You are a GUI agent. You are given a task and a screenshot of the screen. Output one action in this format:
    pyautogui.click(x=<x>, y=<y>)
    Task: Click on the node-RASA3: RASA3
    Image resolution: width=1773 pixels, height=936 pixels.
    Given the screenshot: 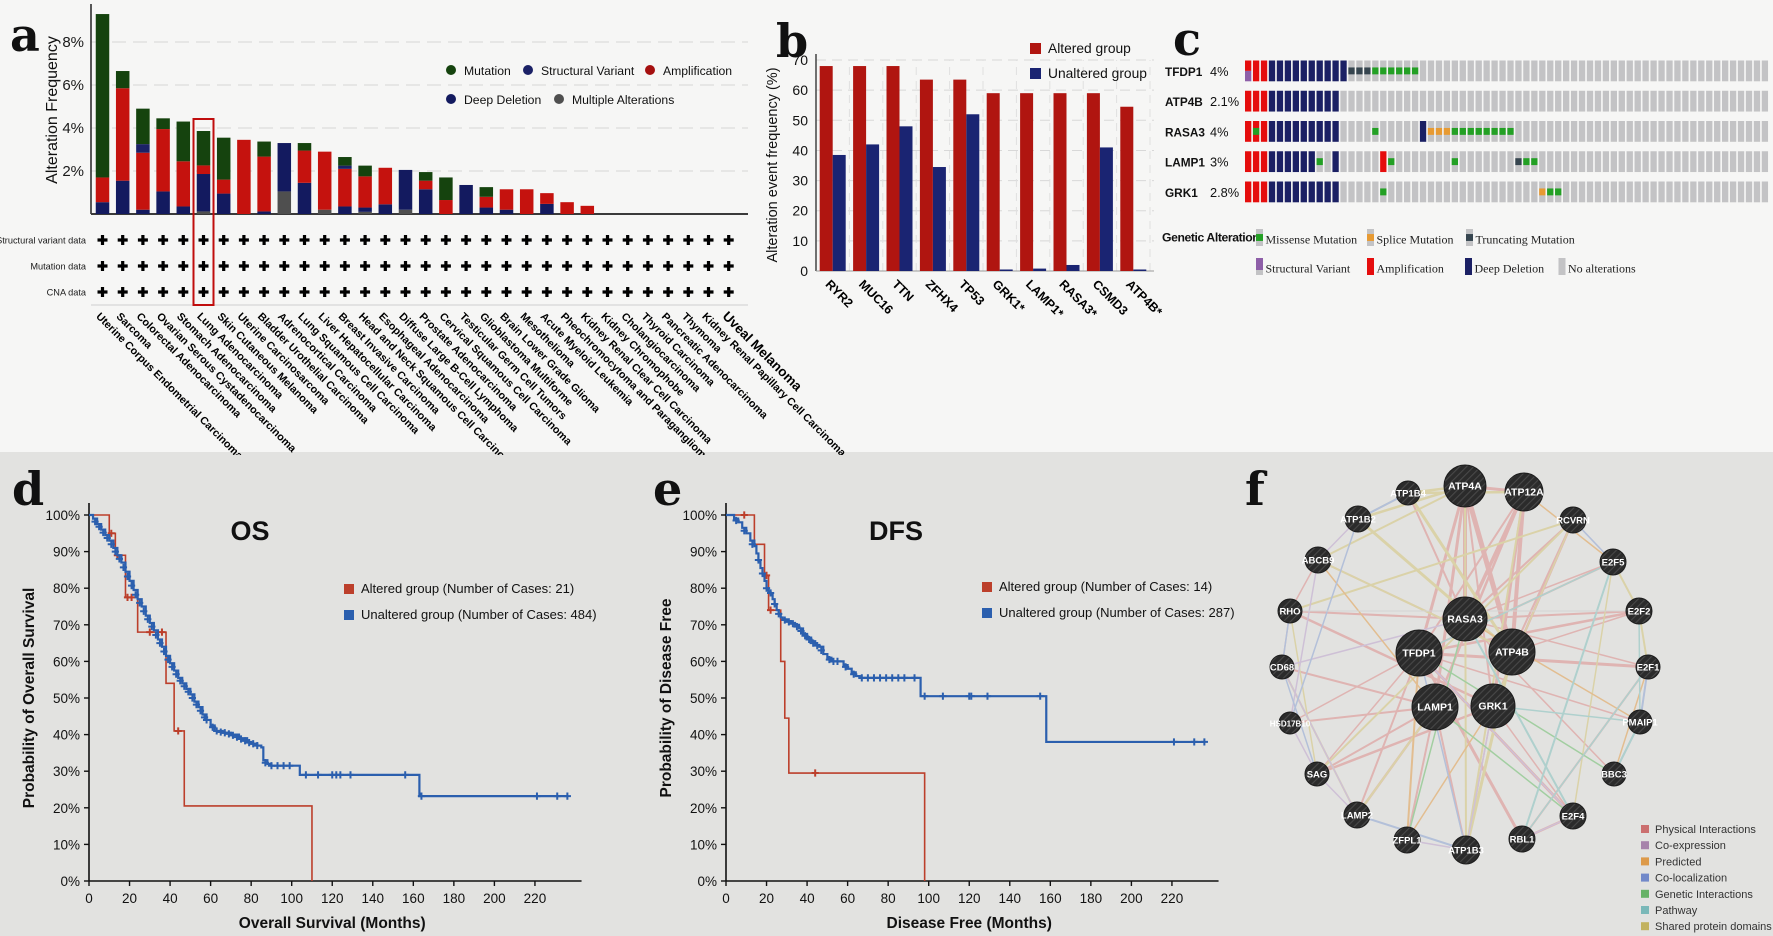 What is the action you would take?
    pyautogui.click(x=1465, y=619)
    